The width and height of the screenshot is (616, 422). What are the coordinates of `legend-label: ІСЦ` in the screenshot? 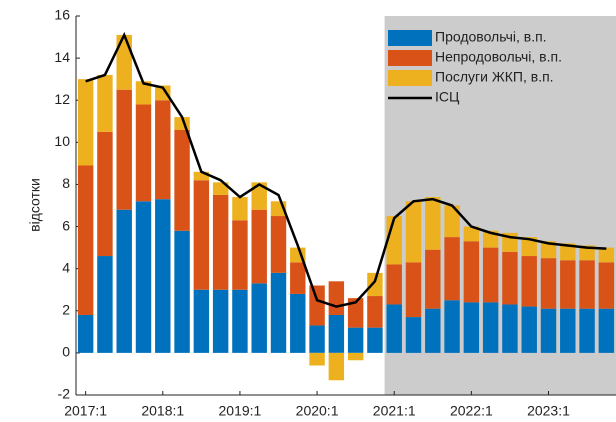 It's located at (447, 97).